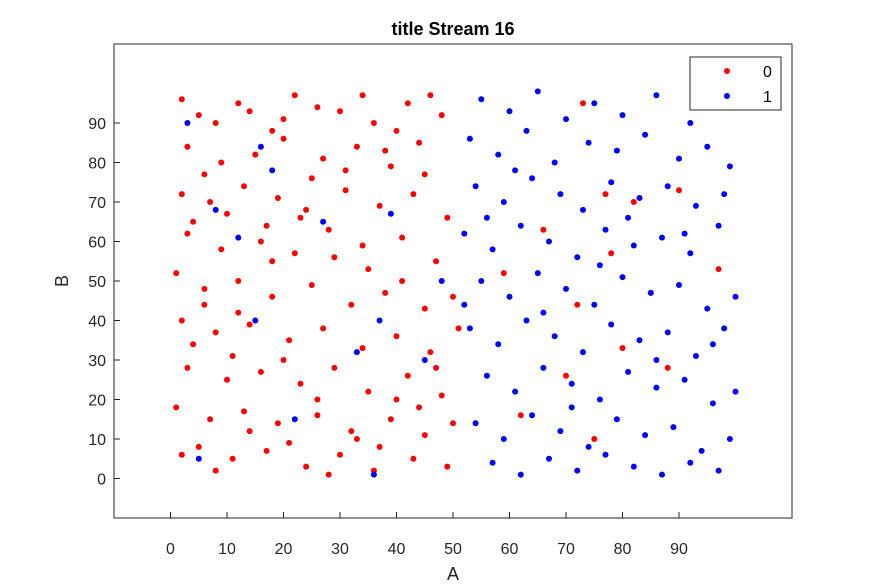 This screenshot has height=586, width=875. I want to click on y-tick-label: 50, so click(97, 282).